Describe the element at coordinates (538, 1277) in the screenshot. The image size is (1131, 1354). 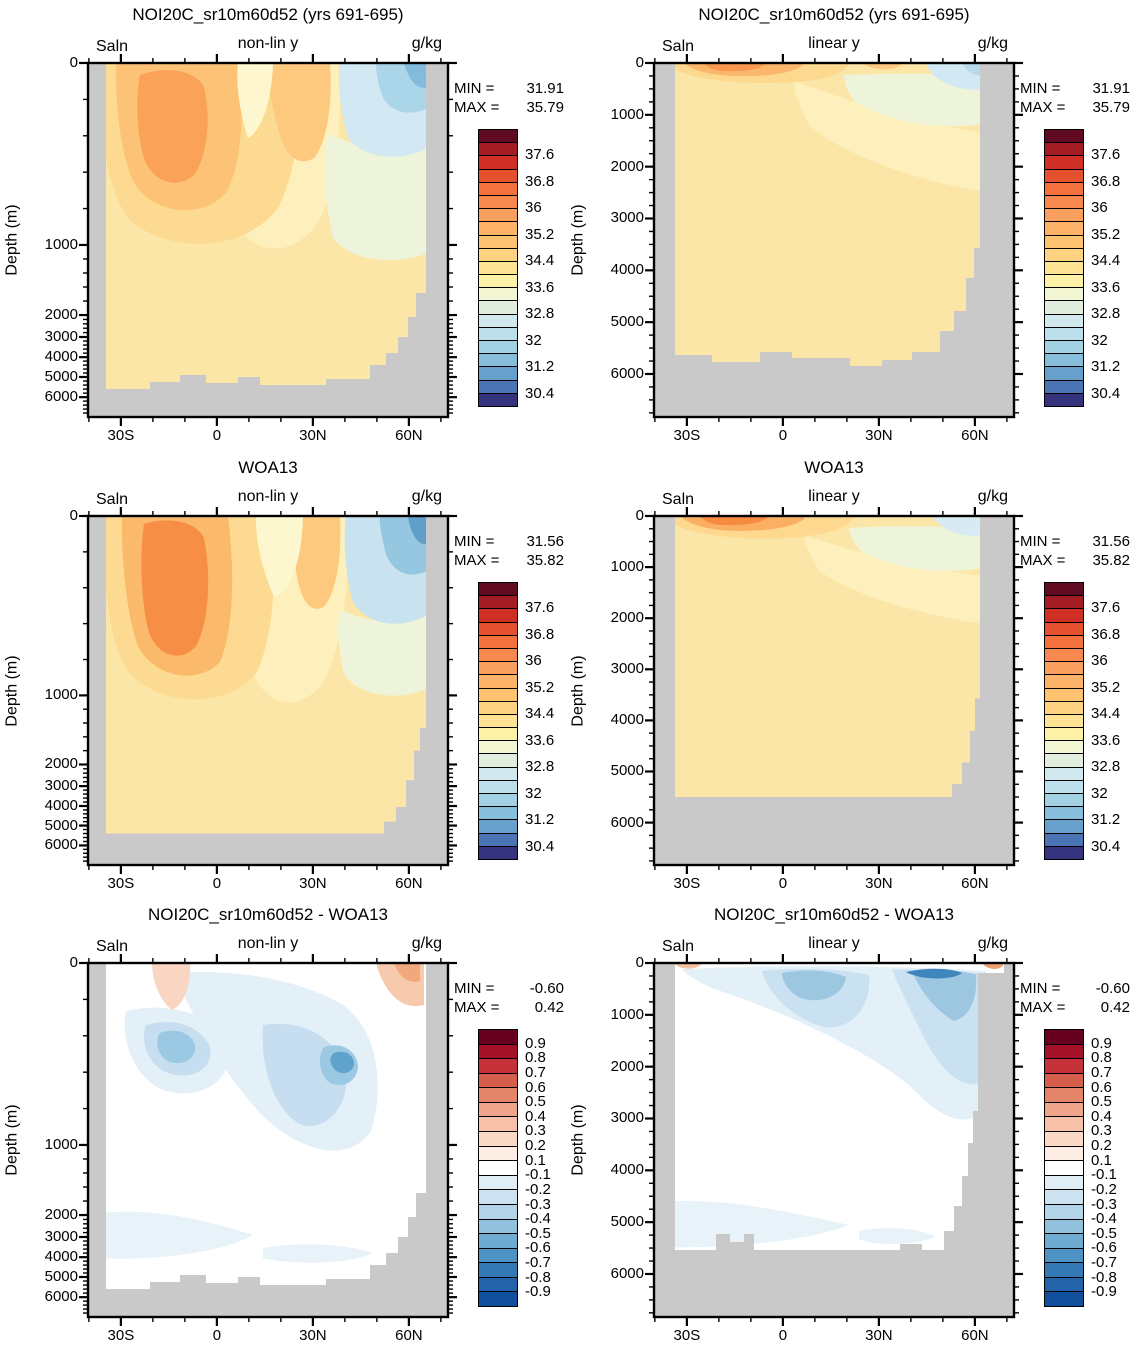
I see `colorbar-tick-label: -0.8` at that location.